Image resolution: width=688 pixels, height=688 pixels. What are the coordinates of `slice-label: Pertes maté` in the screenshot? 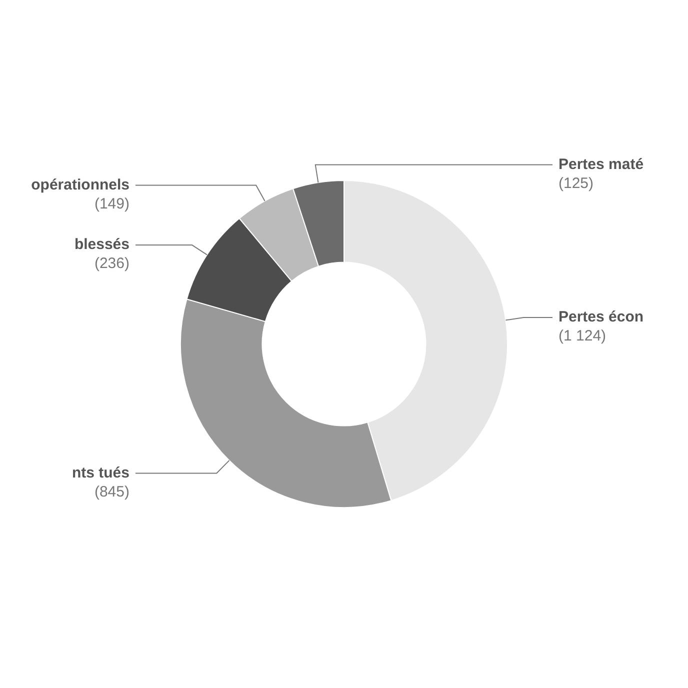 It's located at (601, 164).